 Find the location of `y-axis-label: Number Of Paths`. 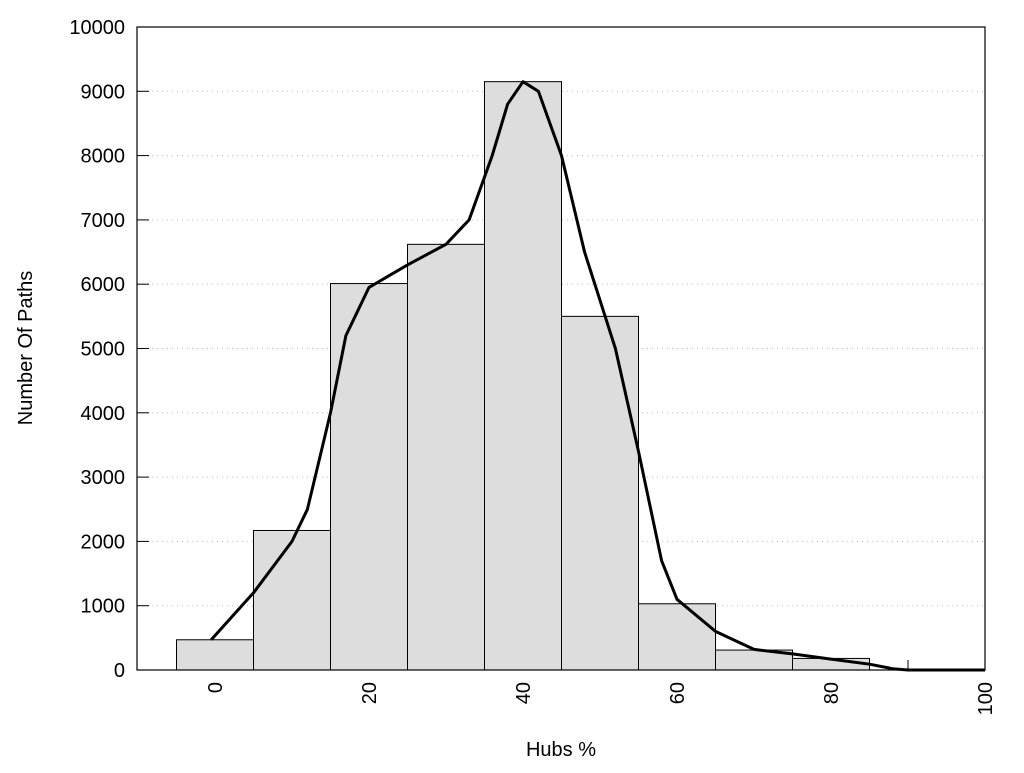

y-axis-label: Number Of Paths is located at coordinates (26, 348).